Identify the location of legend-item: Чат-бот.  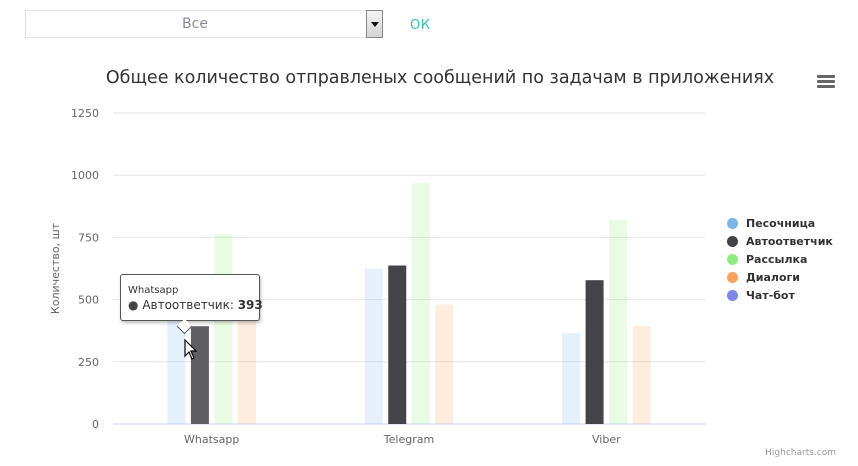
(780, 295).